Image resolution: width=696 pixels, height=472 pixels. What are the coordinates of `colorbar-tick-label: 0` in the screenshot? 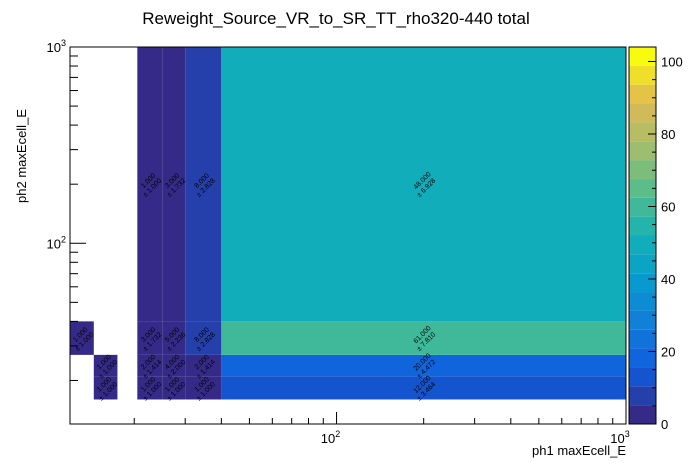 It's located at (664, 424).